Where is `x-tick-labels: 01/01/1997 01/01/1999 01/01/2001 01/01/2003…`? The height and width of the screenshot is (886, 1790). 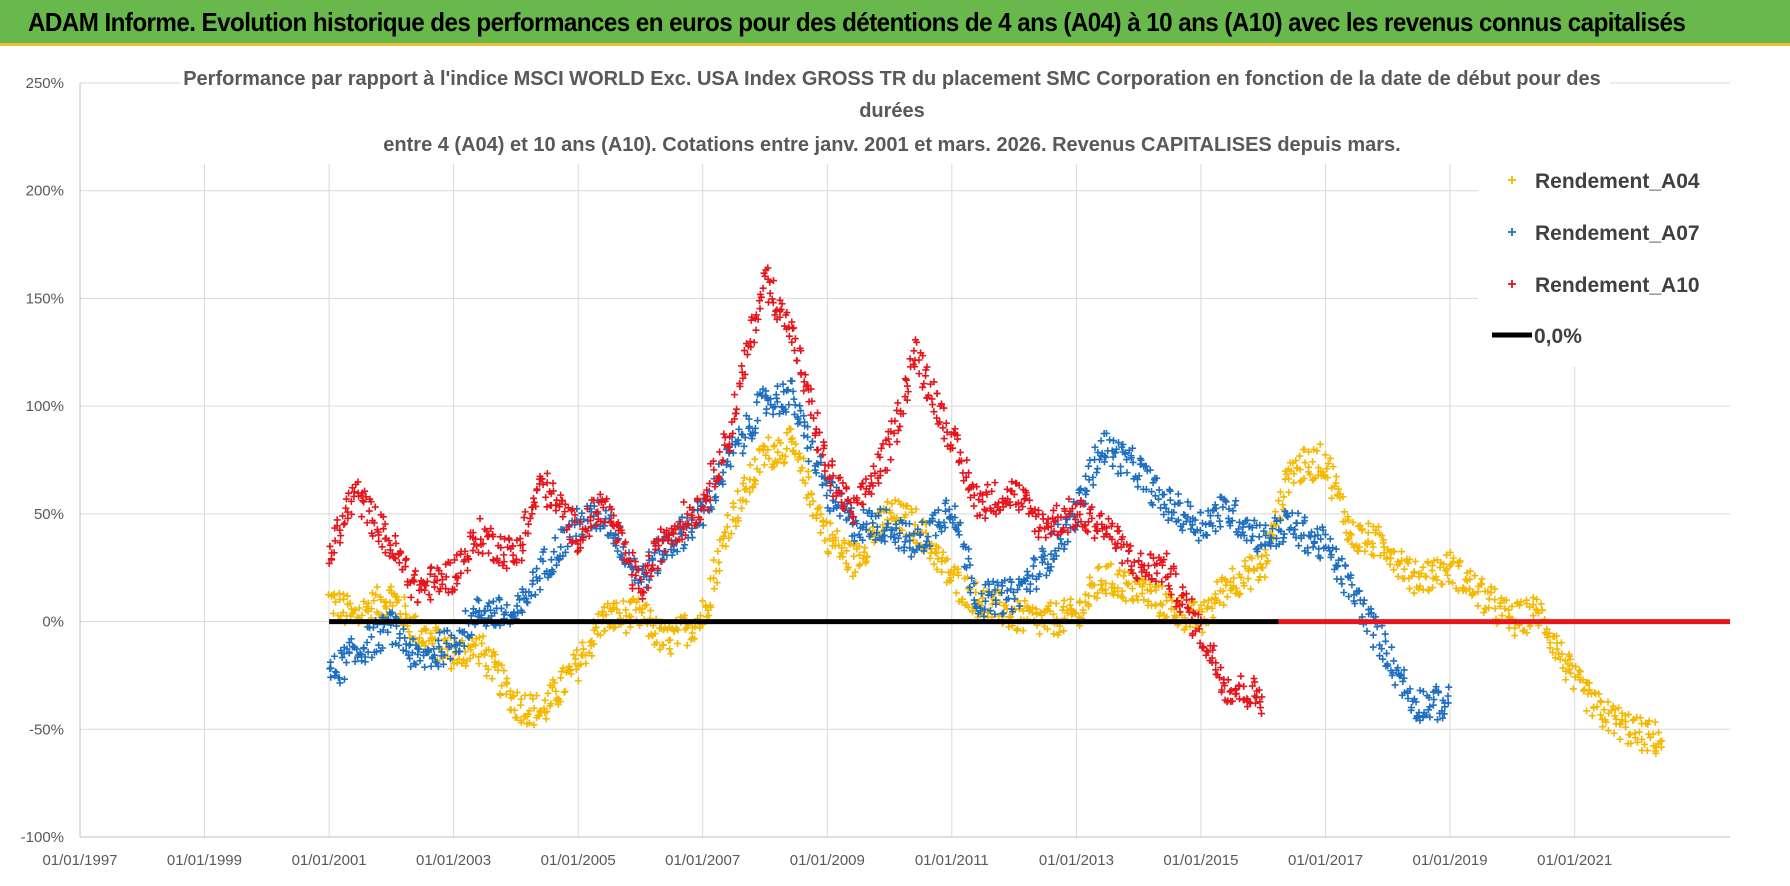 x-tick-labels: 01/01/1997 01/01/1999 01/01/2001 01/01/2003… is located at coordinates (827, 860).